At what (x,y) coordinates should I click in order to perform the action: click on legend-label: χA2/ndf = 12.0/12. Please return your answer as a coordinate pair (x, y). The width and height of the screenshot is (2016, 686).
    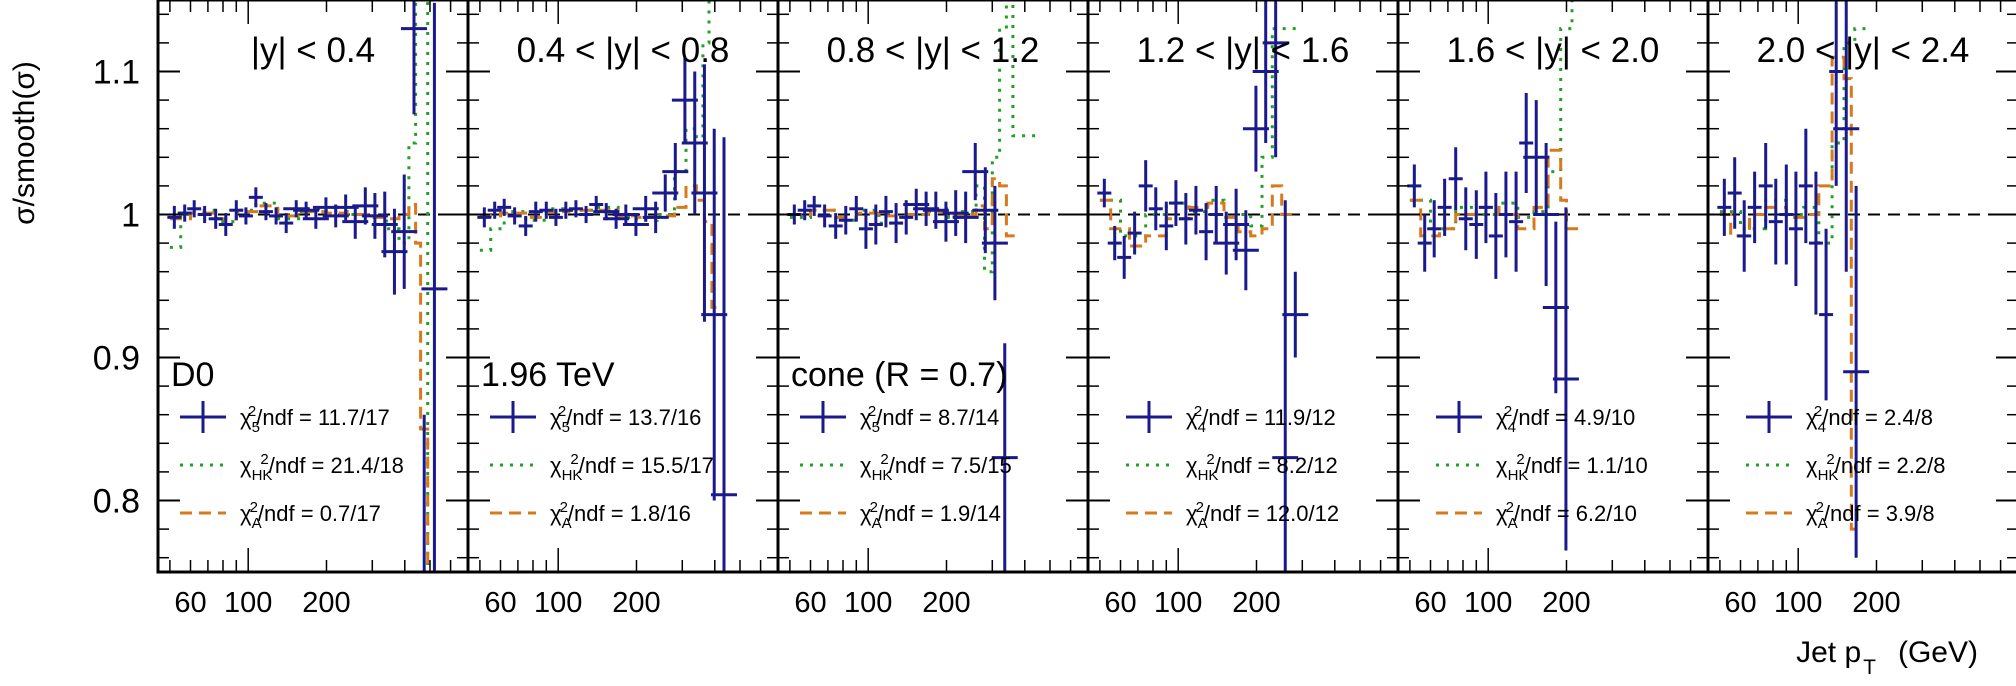
    Looking at the image, I should click on (1262, 515).